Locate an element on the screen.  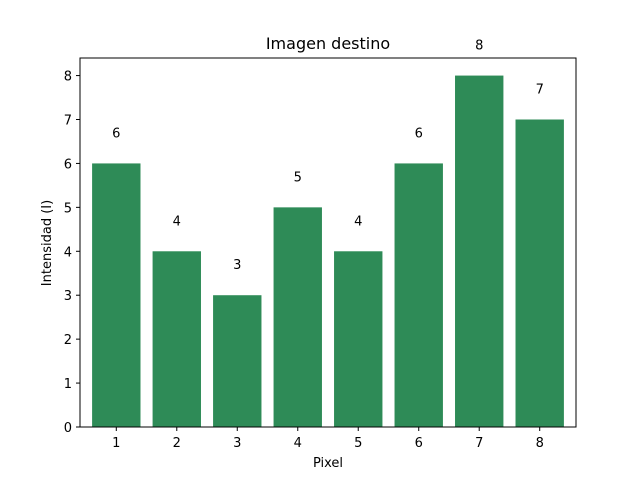
x-tick-label-4: 4 is located at coordinates (298, 443).